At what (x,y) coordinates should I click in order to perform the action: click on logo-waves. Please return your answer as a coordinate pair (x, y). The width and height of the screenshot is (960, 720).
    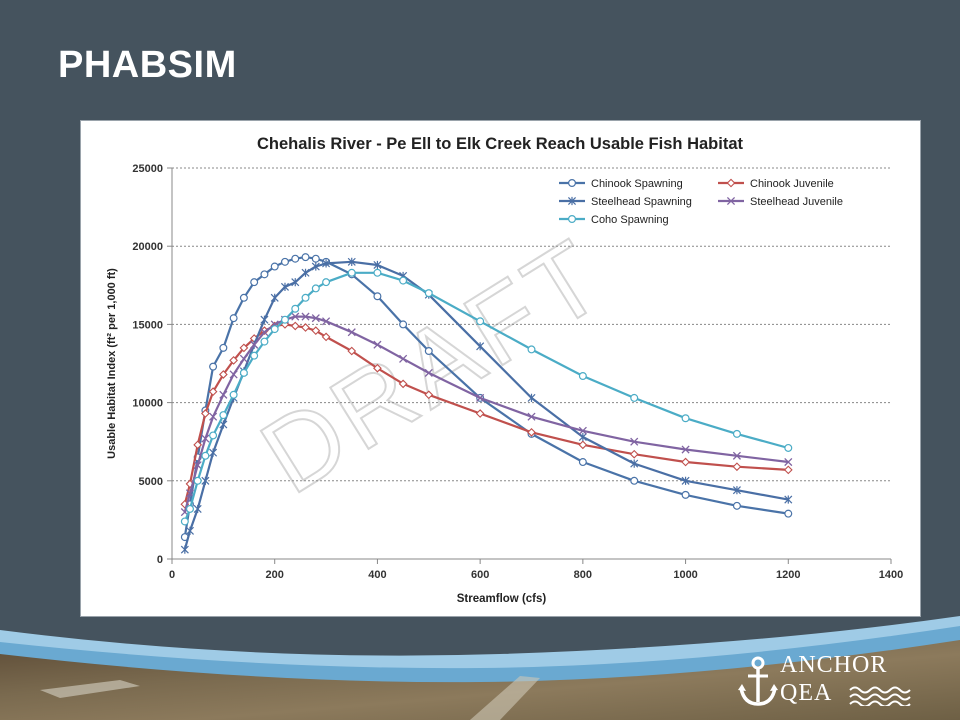
    Looking at the image, I should click on (880, 696).